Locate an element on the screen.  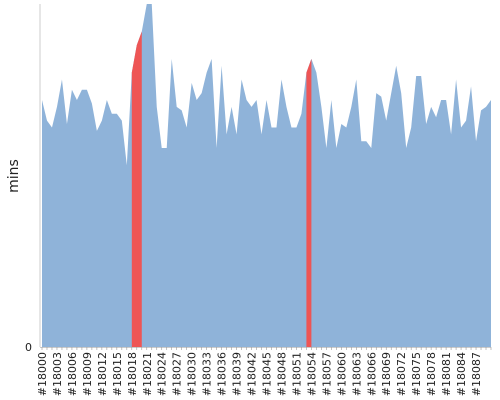
x-tick-label: #18045 is located at coordinates (267, 374).